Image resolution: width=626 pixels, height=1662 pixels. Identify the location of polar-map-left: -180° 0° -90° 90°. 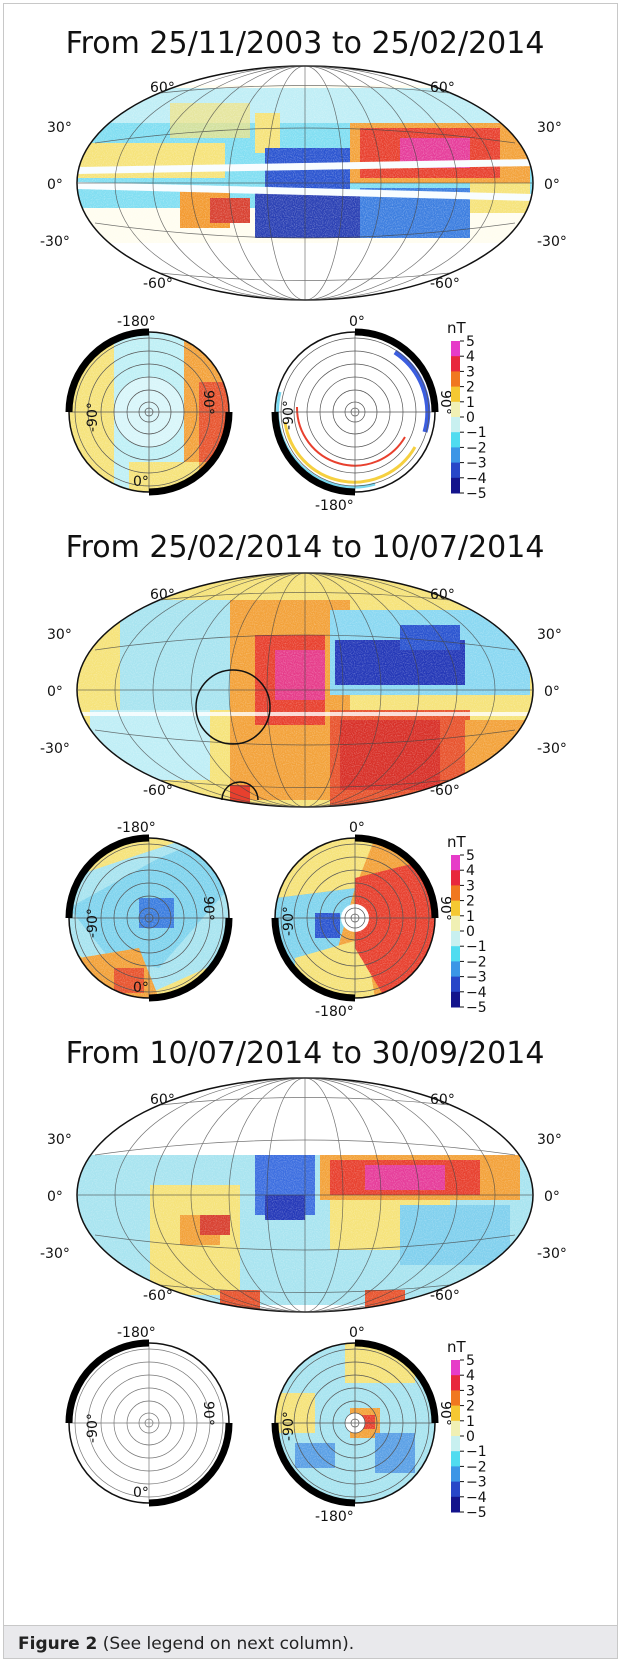
(149, 1416).